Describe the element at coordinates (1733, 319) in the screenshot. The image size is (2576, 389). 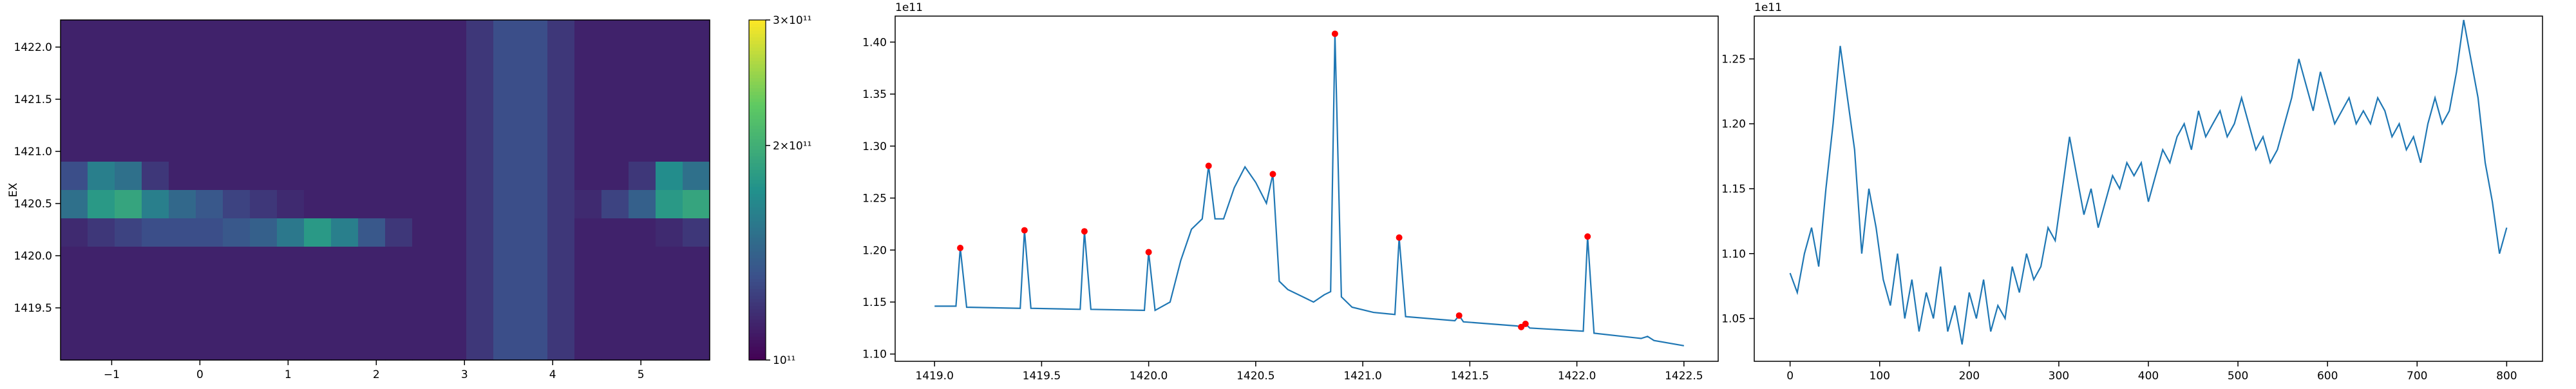
I see `y-tick-label: 1.05` at that location.